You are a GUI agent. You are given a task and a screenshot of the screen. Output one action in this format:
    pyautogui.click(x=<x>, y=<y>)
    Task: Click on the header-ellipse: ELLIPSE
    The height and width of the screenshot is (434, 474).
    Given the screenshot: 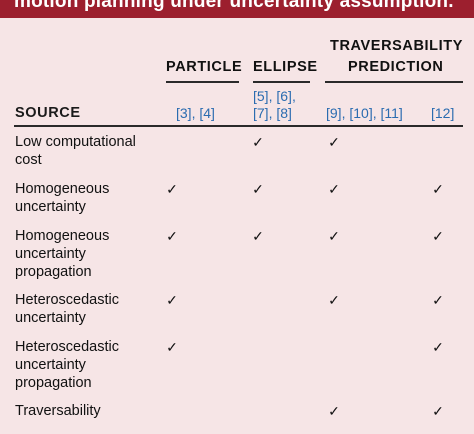 What is the action you would take?
    pyautogui.click(x=285, y=67)
    